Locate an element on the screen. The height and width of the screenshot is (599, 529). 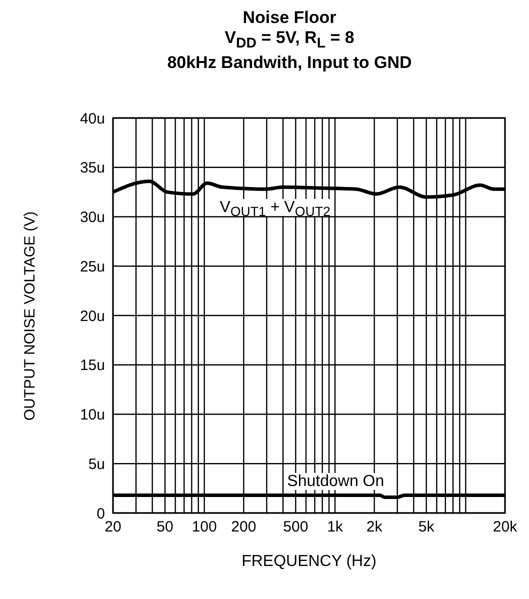
x-tick-label: 20 is located at coordinates (113, 527).